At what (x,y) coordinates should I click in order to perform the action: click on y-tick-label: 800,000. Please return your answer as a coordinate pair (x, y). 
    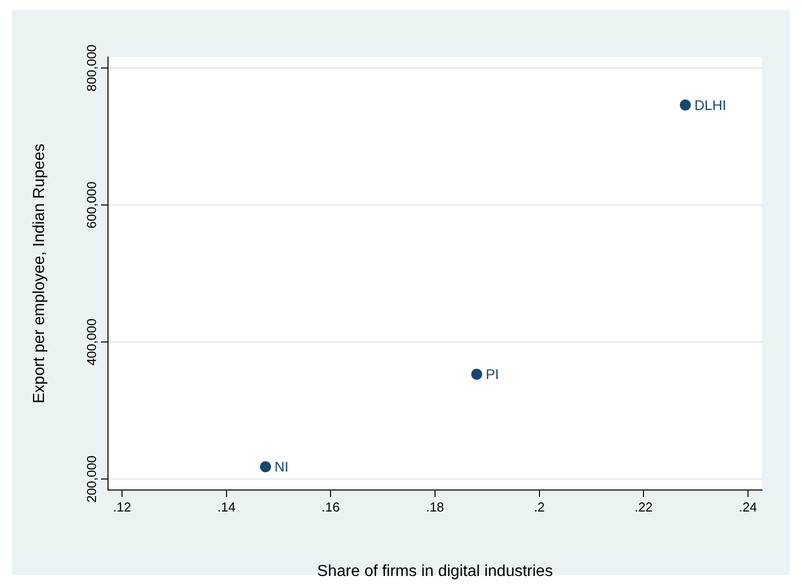
    Looking at the image, I should click on (92, 68).